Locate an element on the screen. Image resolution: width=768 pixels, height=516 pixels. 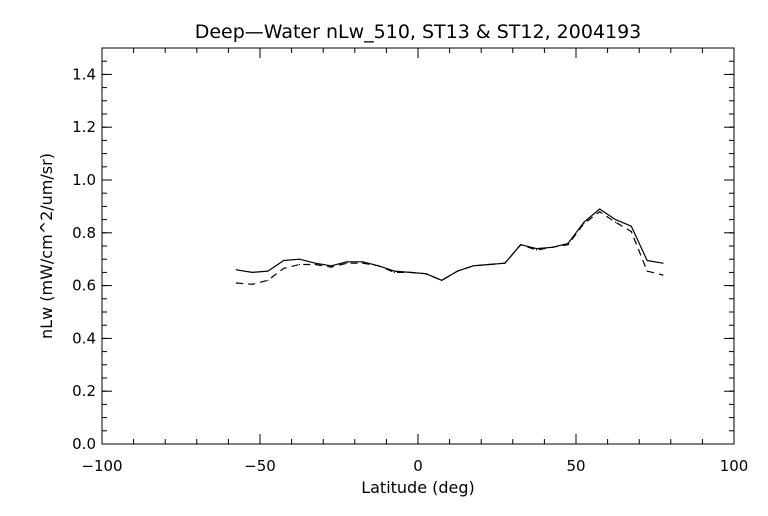
x-axis-label: Latitude (deg) is located at coordinates (418, 487).